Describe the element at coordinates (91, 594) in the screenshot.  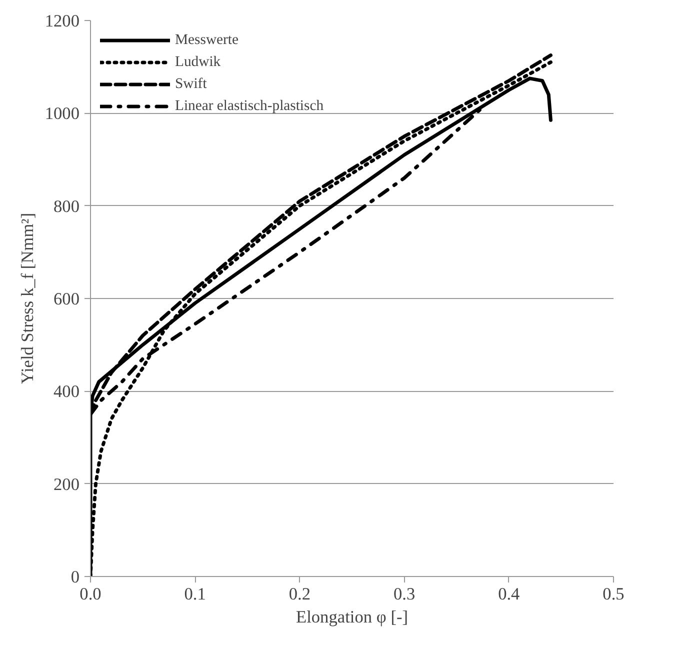
I see `x-tick-label: 0.0` at that location.